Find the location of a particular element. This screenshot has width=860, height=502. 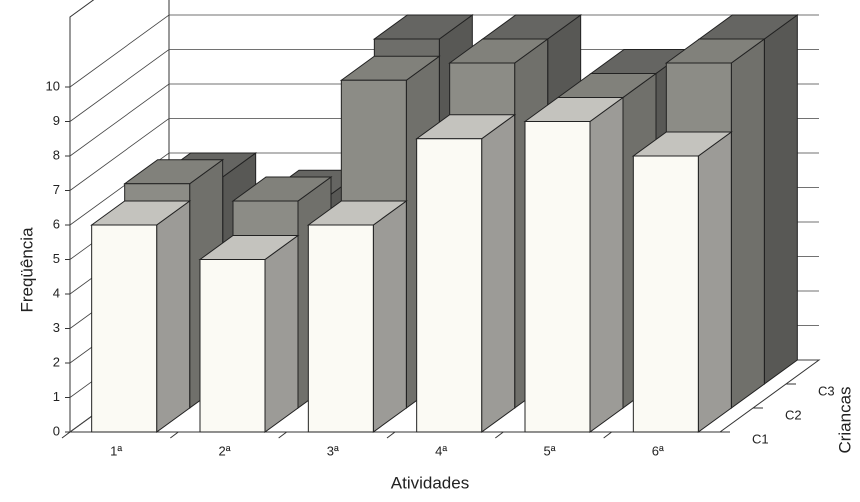

y-tick-label: 2 is located at coordinates (56, 361).